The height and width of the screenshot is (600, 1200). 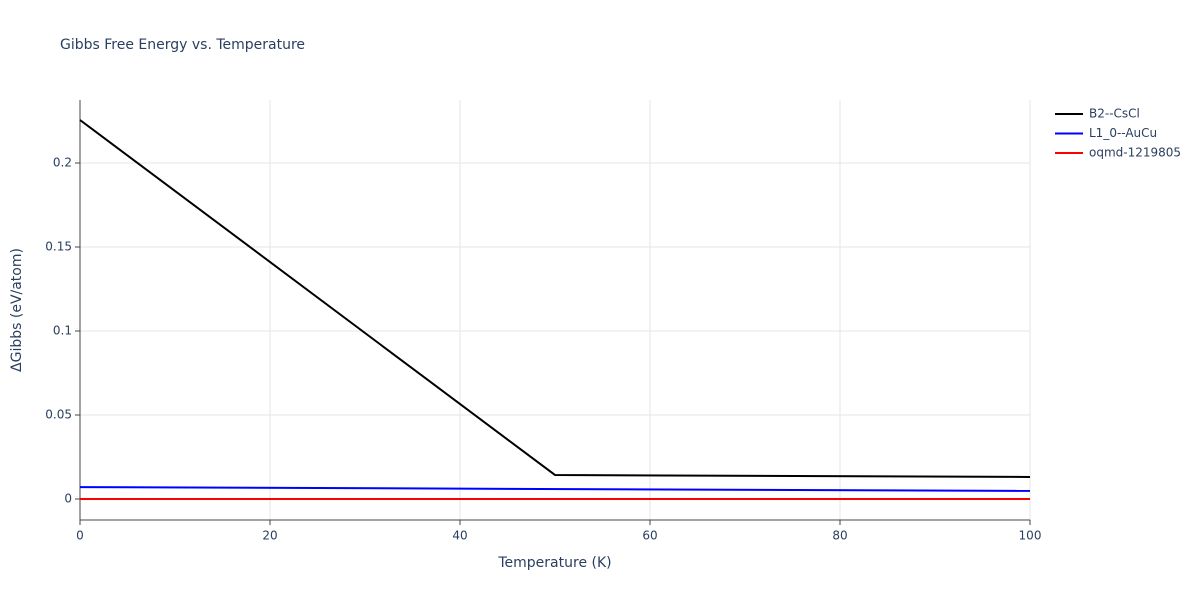 What do you see at coordinates (649, 536) in the screenshot?
I see `x-tick-label: 60` at bounding box center [649, 536].